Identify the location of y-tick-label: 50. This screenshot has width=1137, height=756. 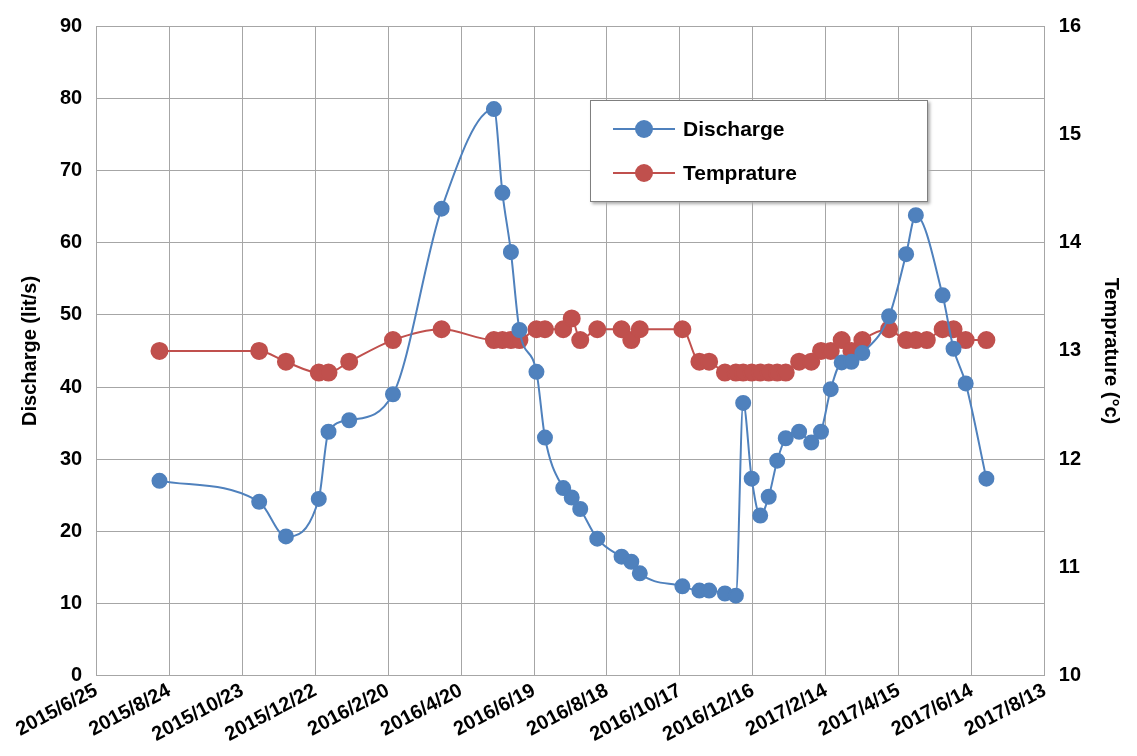
(71, 313).